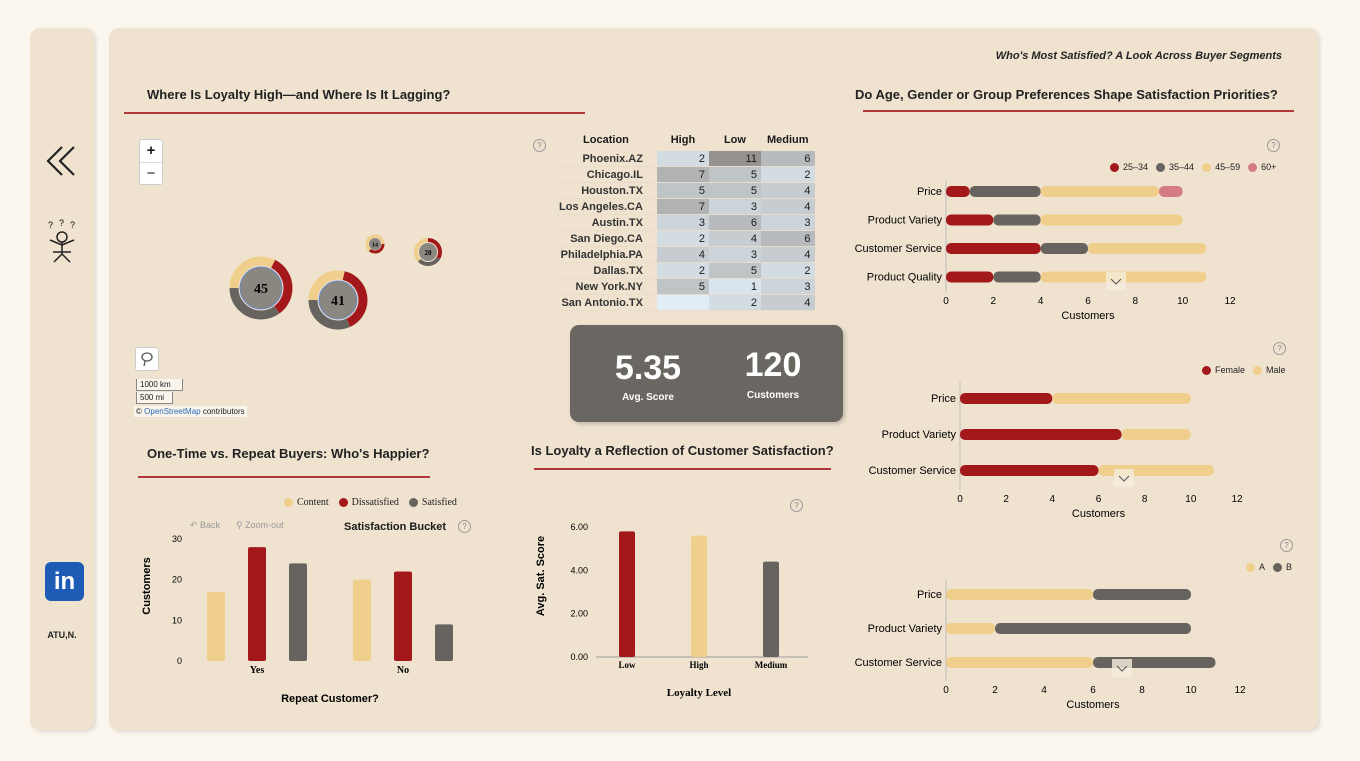  What do you see at coordinates (946, 690) in the screenshot?
I see `x-tick-label: 0` at bounding box center [946, 690].